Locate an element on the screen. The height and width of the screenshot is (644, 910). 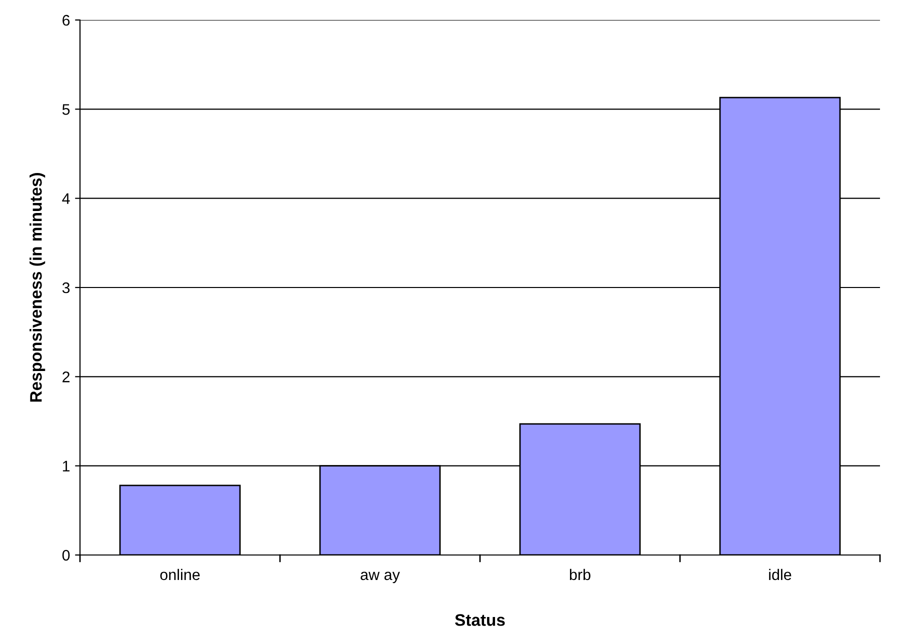
x-axis-title: Status is located at coordinates (480, 620).